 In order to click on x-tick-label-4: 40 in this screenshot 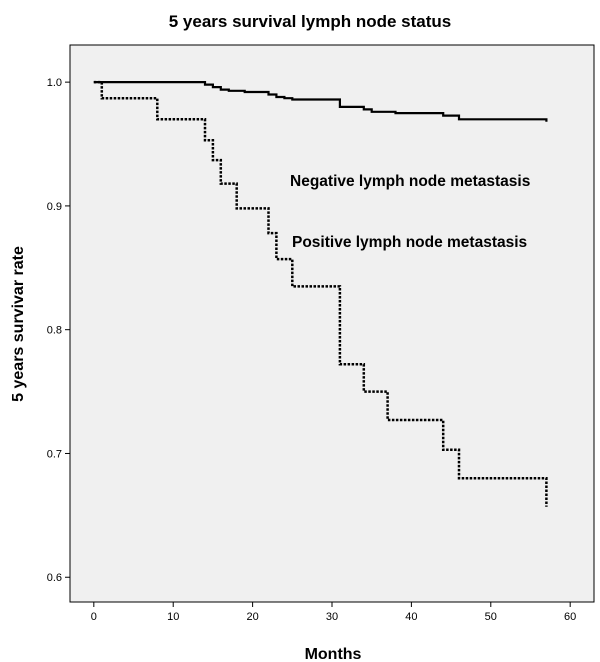, I will do `click(411, 617)`.